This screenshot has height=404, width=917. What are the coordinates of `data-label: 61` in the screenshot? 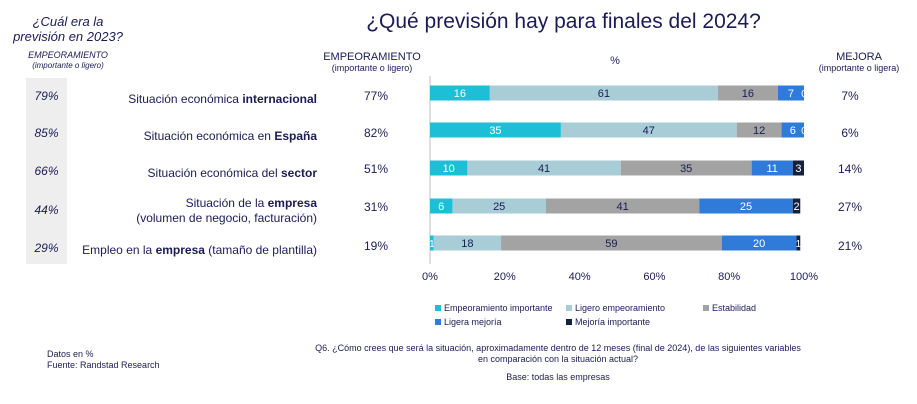 It's located at (604, 94).